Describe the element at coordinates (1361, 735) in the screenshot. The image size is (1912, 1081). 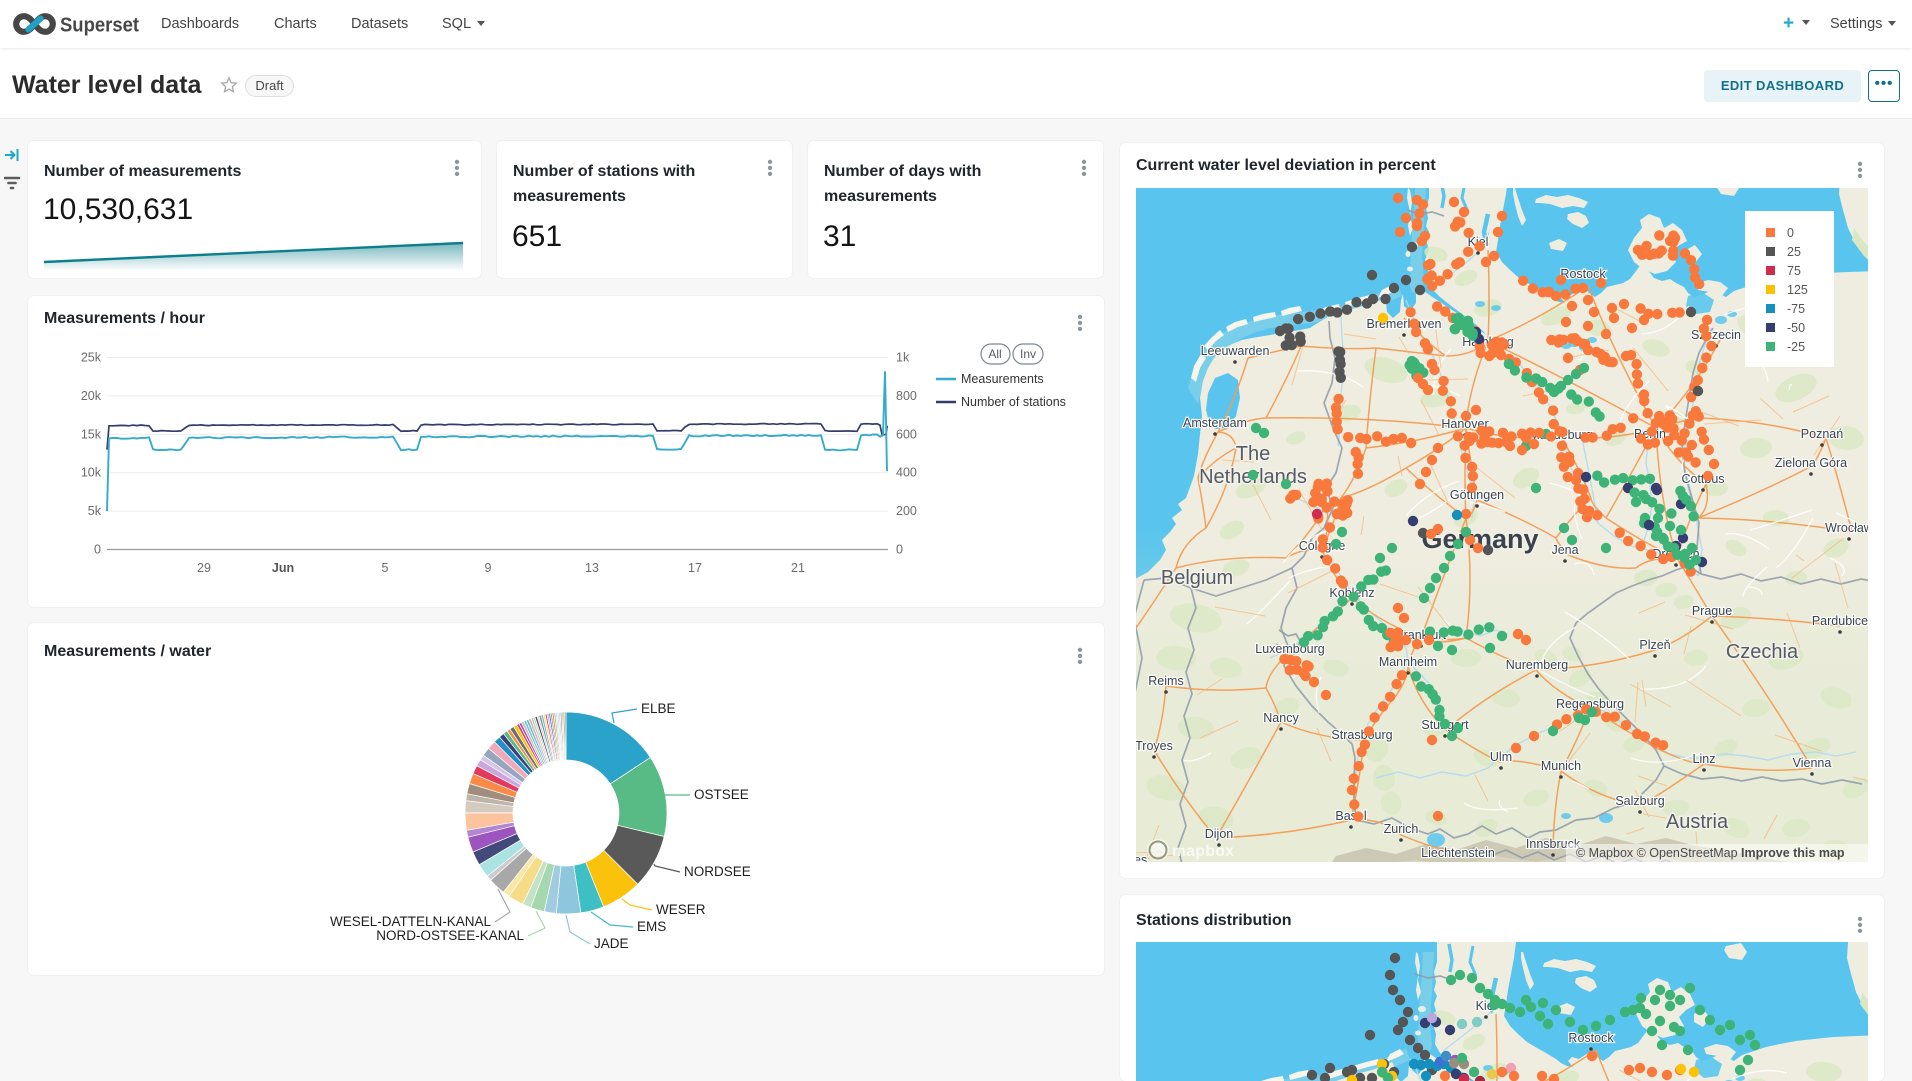
I see `svg-text: Strasbourg` at that location.